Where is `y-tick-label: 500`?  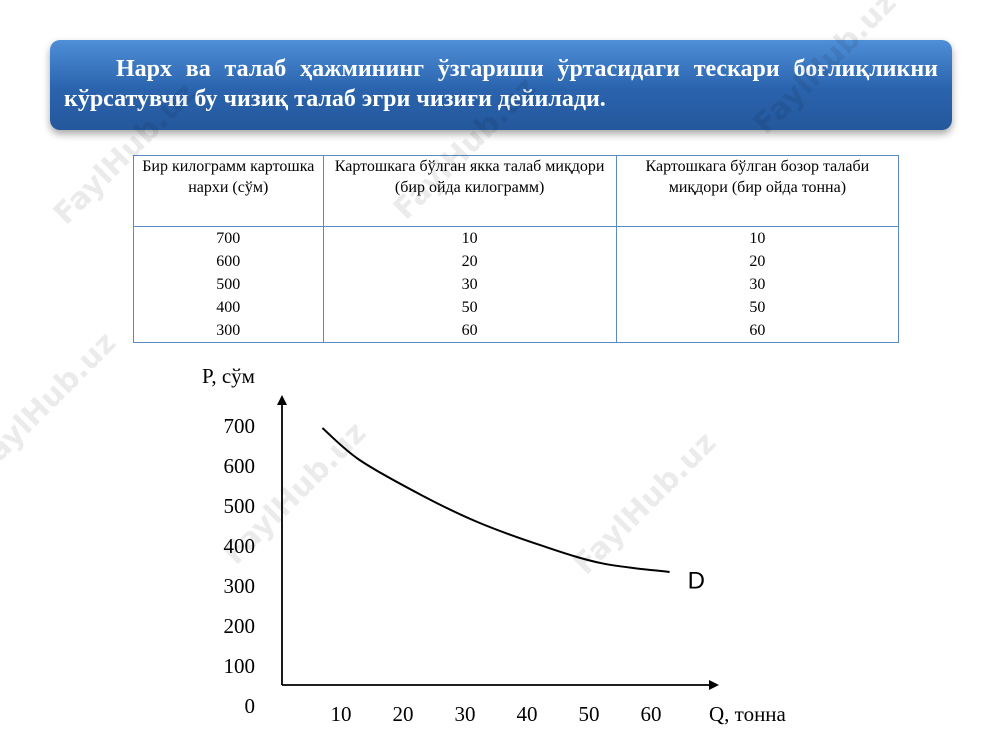
y-tick-label: 500 is located at coordinates (240, 506).